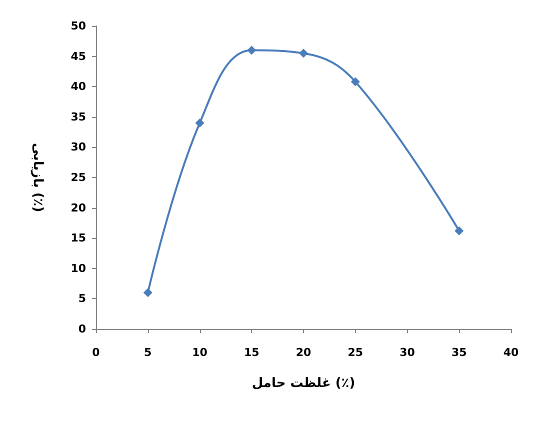 This screenshot has height=423, width=533. Describe the element at coordinates (78, 56) in the screenshot. I see `y-tick-label: 45` at that location.